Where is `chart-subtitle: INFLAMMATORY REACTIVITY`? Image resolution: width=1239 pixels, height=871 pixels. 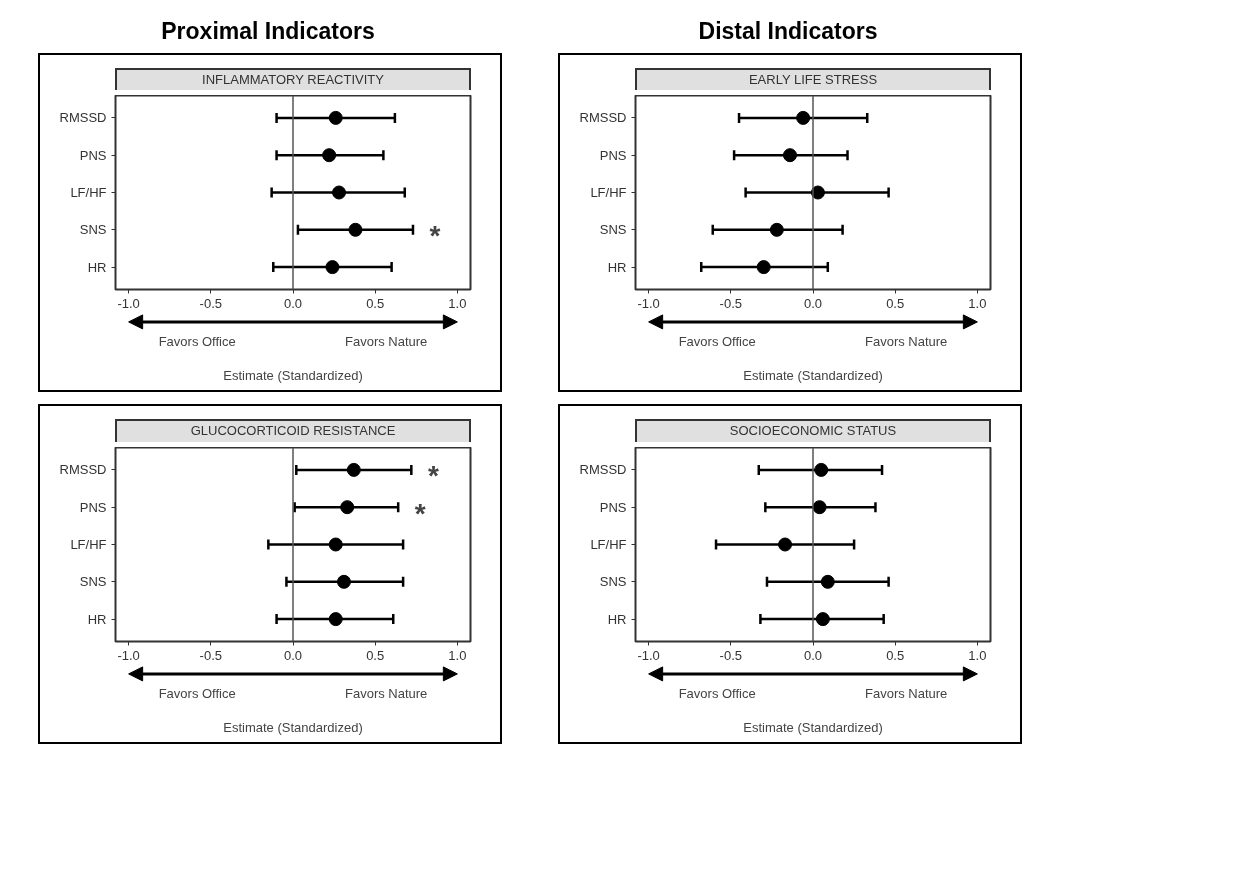 chart-subtitle: INFLAMMATORY REACTIVITY is located at coordinates (293, 79).